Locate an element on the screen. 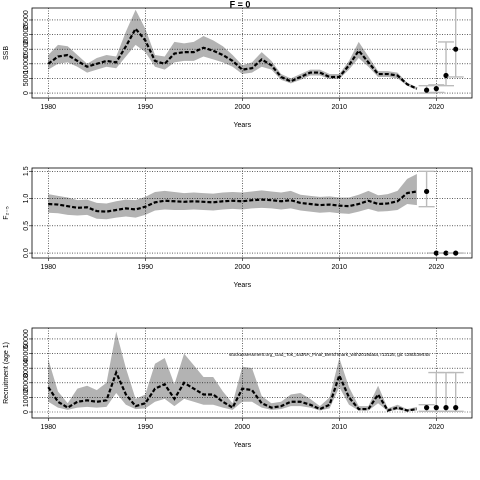 The width and height of the screenshot is (480, 480). y-tick-label: 25000 is located at coordinates (26, 20).